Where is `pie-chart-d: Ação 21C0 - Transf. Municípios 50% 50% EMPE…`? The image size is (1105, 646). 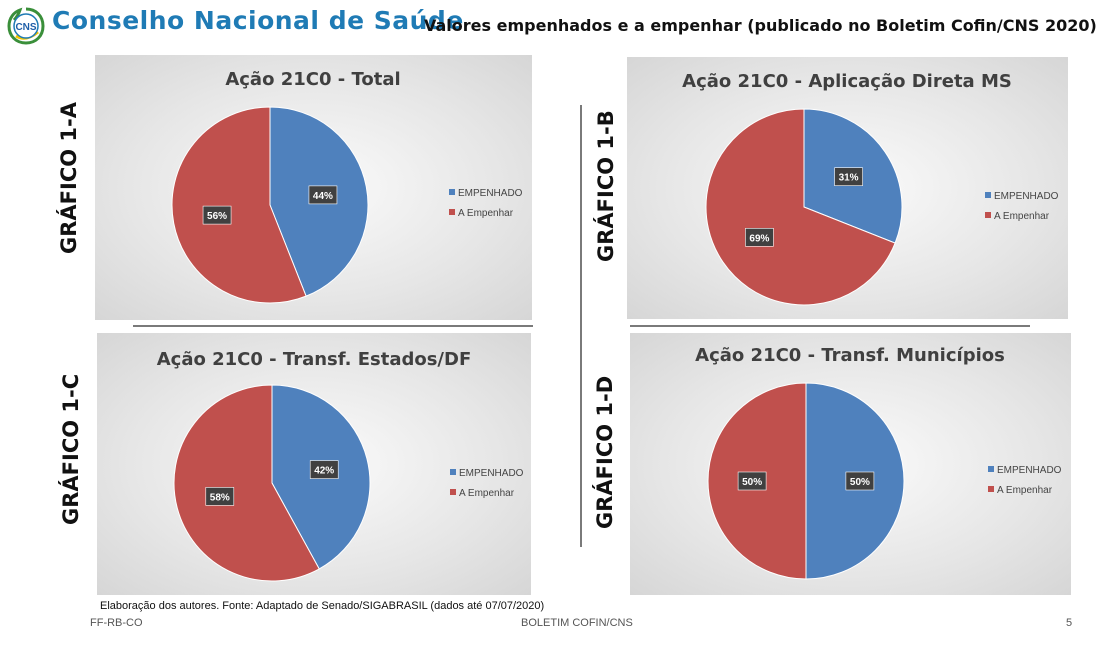 pie-chart-d: Ação 21C0 - Transf. Municípios 50% 50% EMPE… is located at coordinates (878, 462).